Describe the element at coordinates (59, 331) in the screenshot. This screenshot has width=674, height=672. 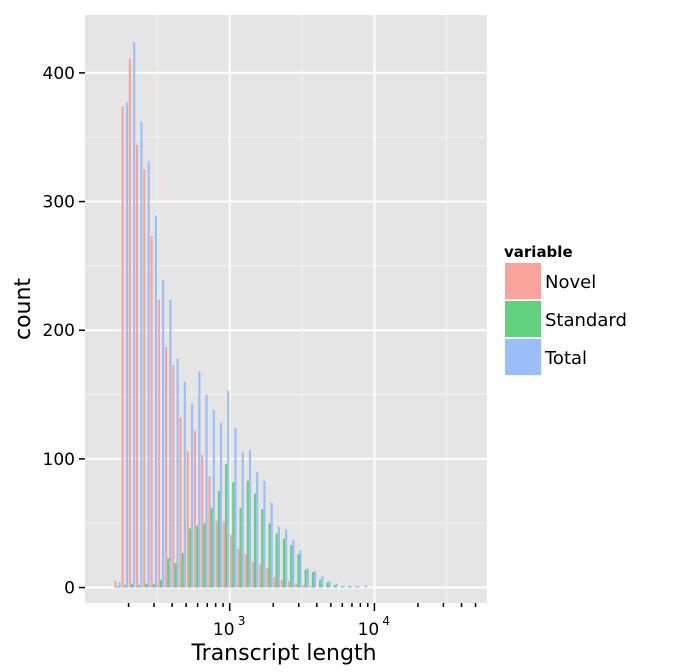
I see `y-tick-label: 200` at that location.